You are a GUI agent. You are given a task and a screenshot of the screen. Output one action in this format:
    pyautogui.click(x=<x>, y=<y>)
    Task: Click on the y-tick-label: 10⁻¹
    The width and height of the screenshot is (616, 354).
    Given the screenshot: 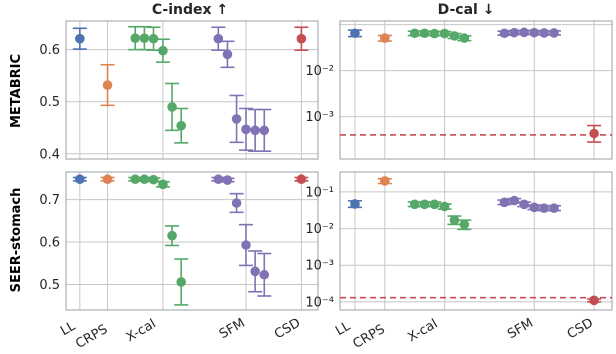 What is the action you would take?
    pyautogui.click(x=319, y=192)
    